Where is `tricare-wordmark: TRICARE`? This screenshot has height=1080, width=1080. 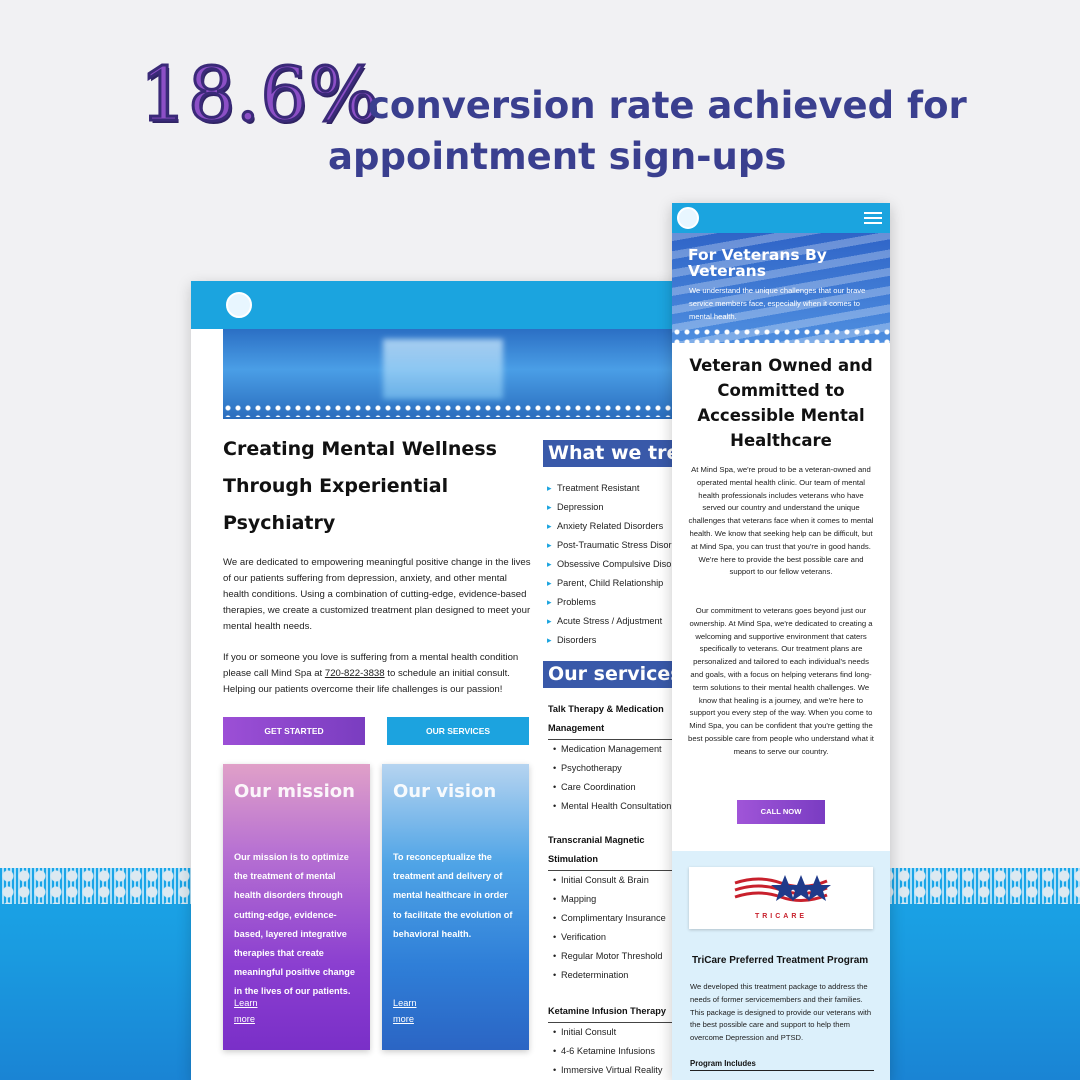 tricare-wordmark: TRICARE is located at coordinates (781, 916).